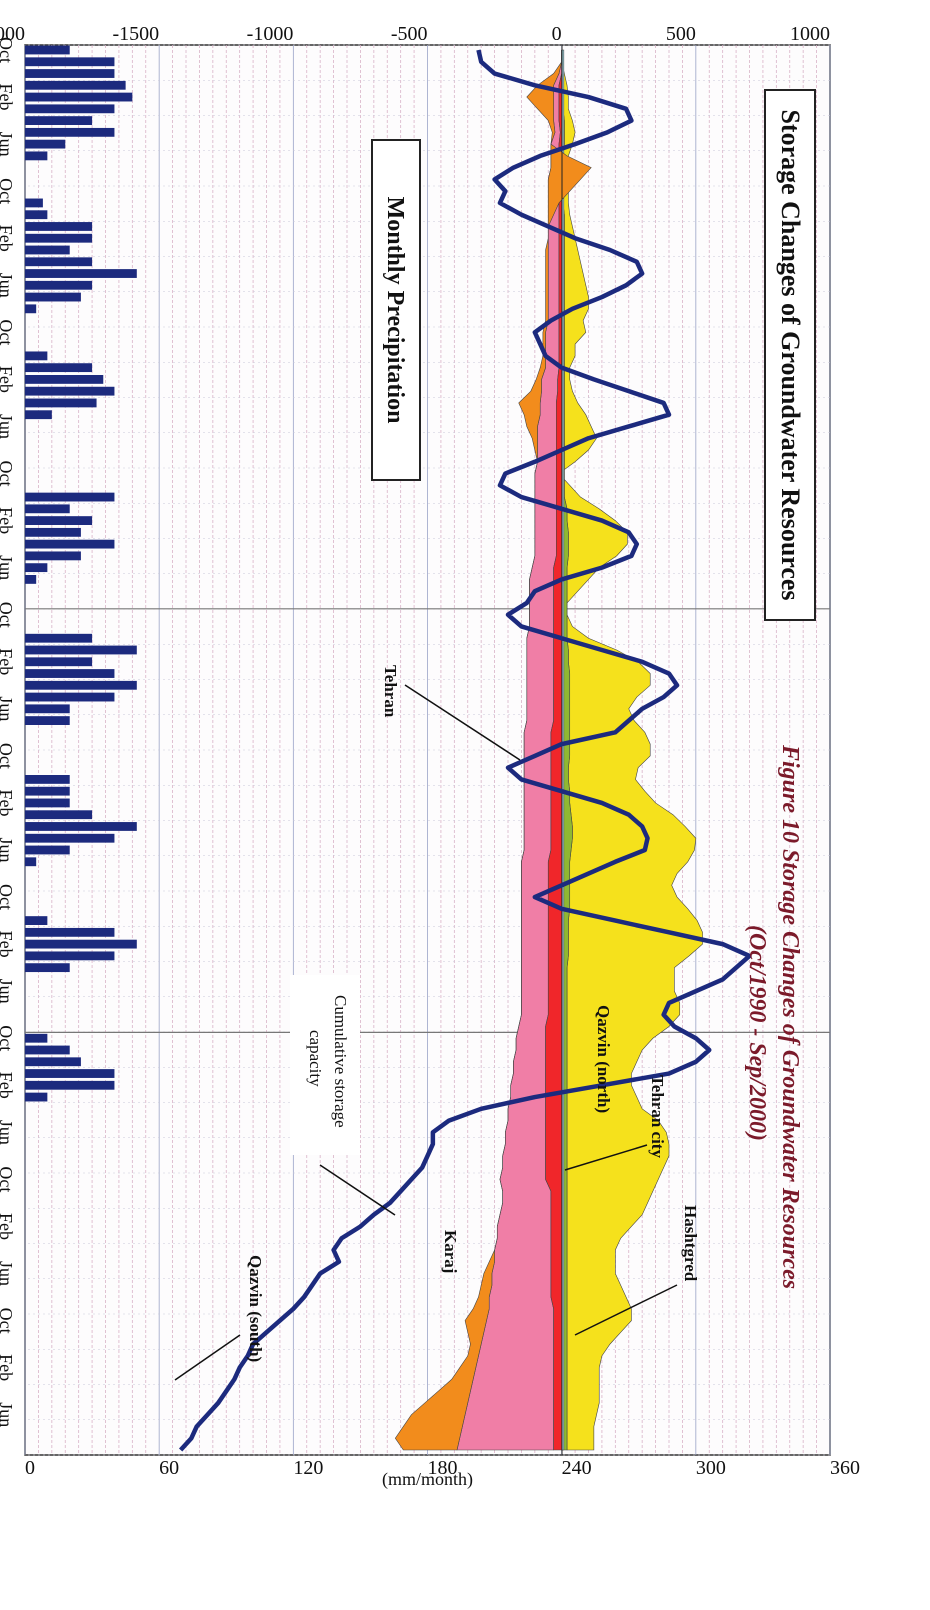 The height and width of the screenshot is (1610, 930). What do you see at coordinates (409, 34) in the screenshot?
I see `left-tick-label: -500` at bounding box center [409, 34].